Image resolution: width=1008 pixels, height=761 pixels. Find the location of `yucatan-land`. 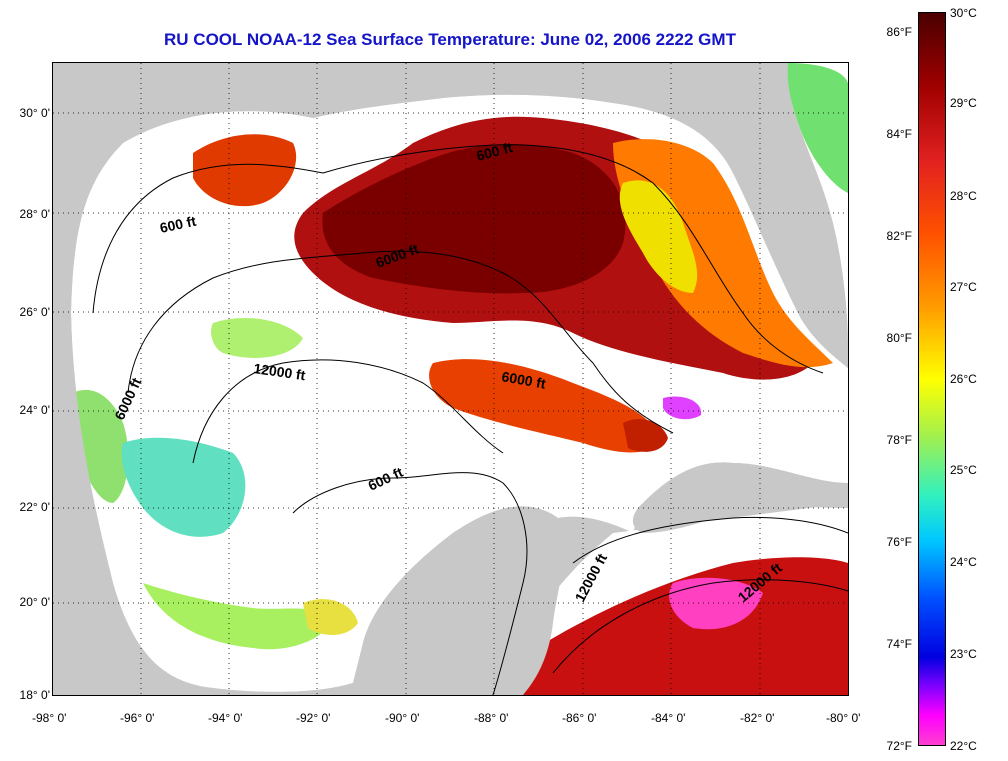

yucatan-land is located at coordinates (450, 604).